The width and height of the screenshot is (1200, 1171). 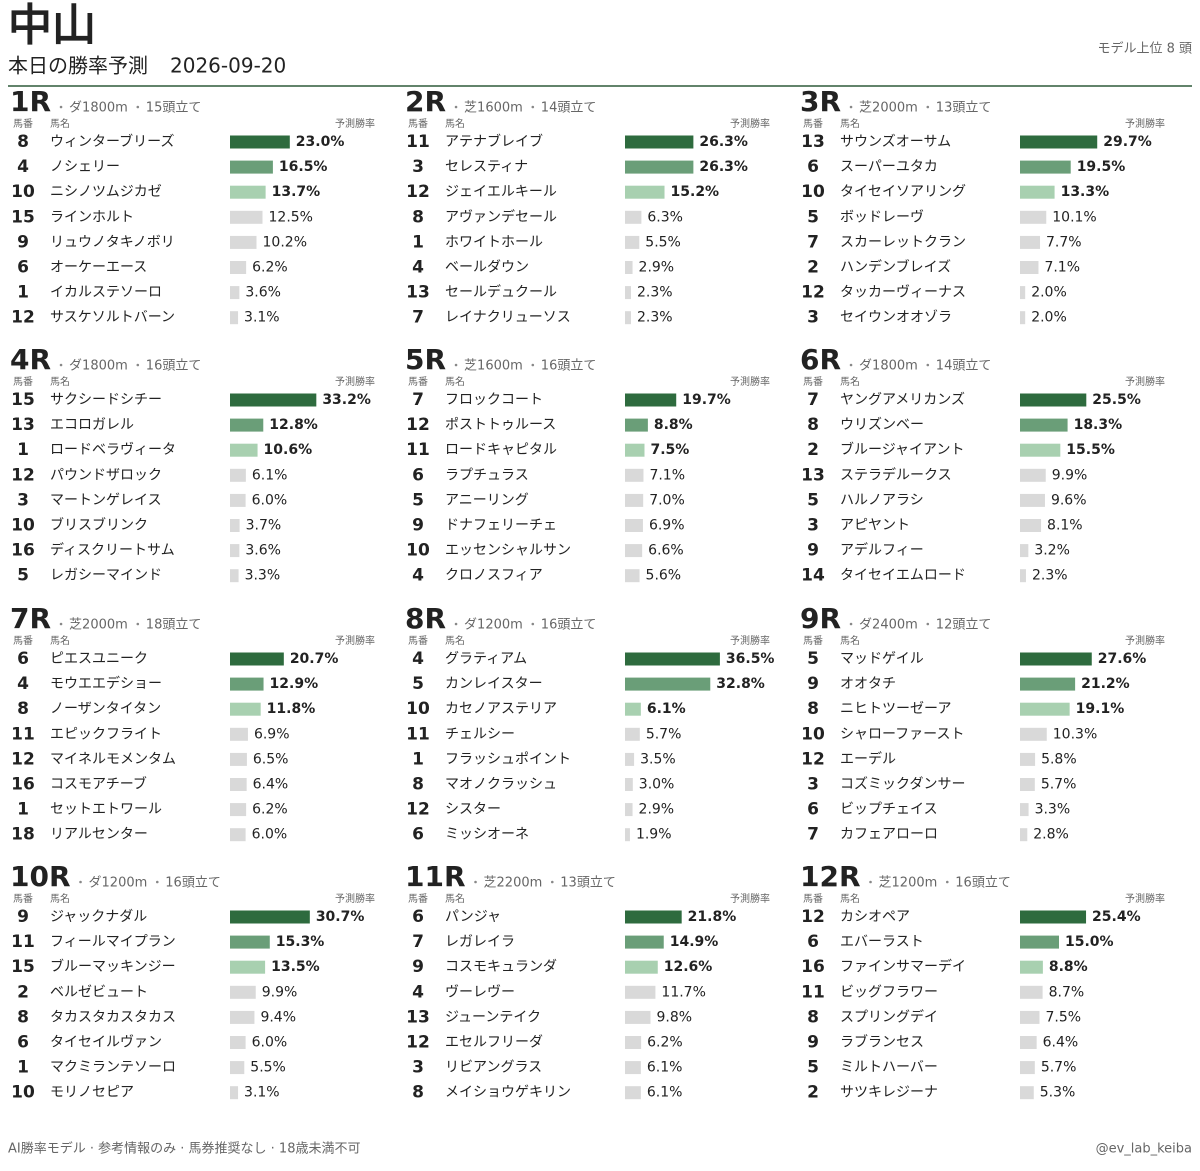 I want to click on horse-name: コスモキュランダ, so click(x=501, y=967).